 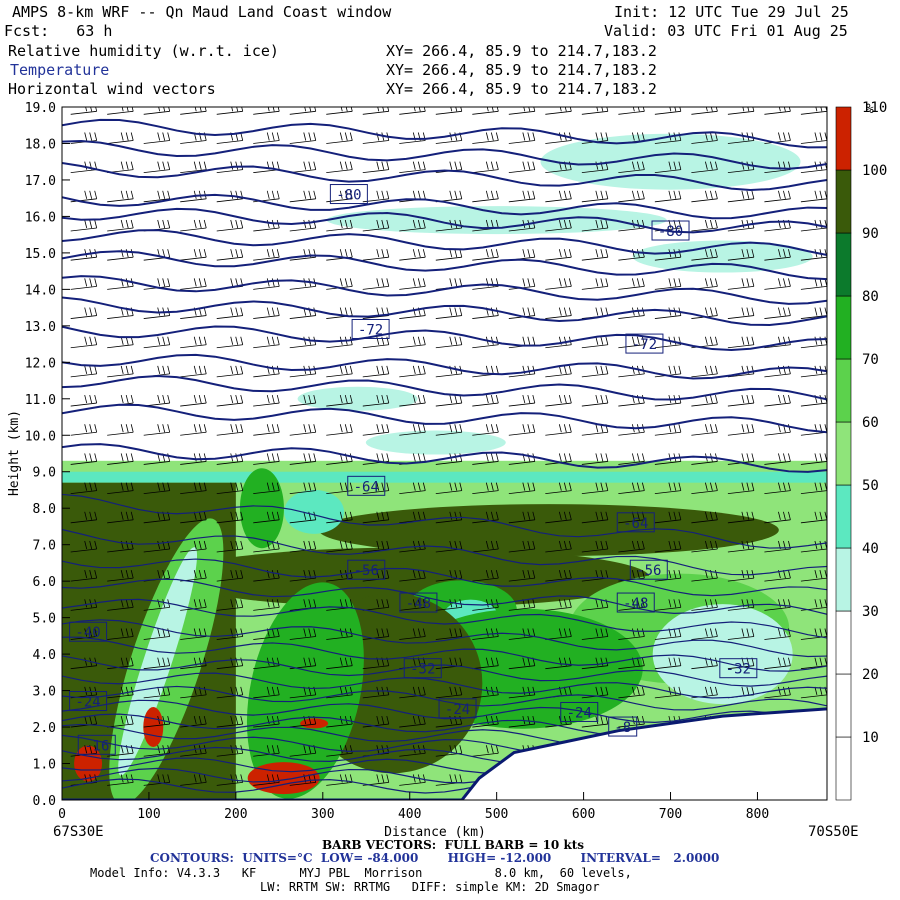 What do you see at coordinates (726, 31) in the screenshot?
I see `valid-time: Valid: 03 UTC Fri 01 Aug 25` at bounding box center [726, 31].